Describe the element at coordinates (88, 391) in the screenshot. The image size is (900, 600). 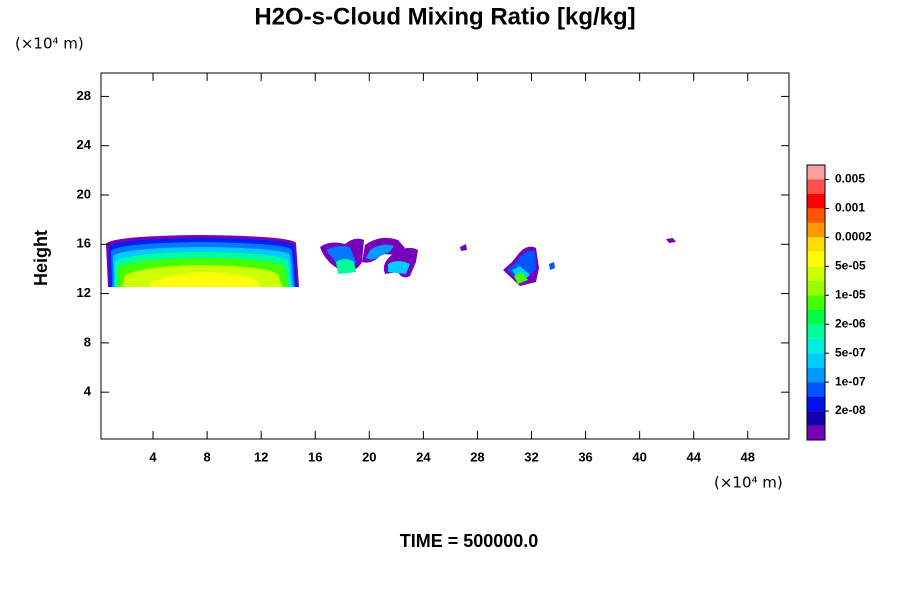
I see `y-tick-label: 4` at that location.